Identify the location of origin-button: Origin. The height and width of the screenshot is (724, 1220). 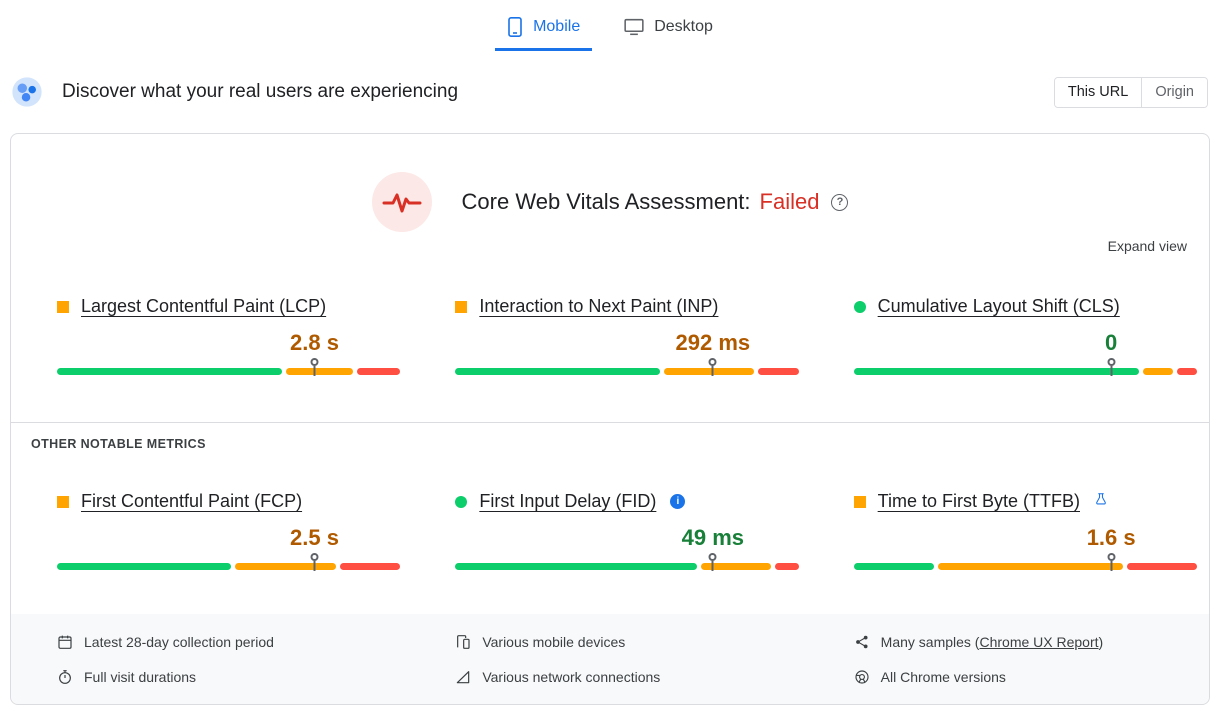
(1174, 92).